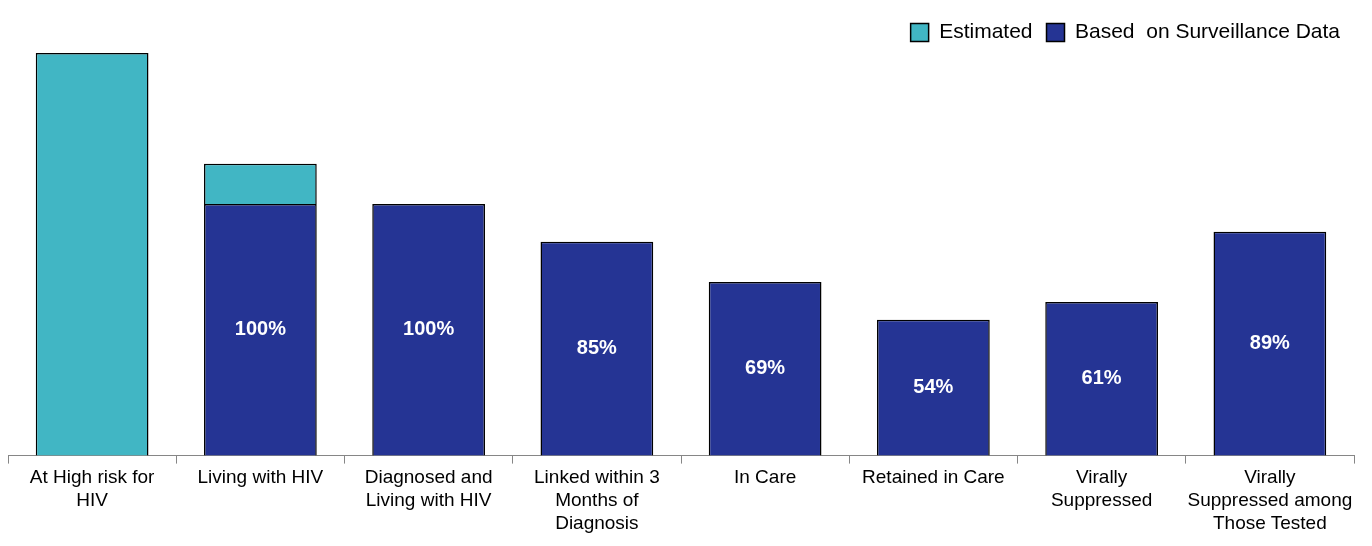 The width and height of the screenshot is (1372, 546). What do you see at coordinates (1270, 499) in the screenshot?
I see `x-tick-label: Virally Suppressed among Those Tested` at bounding box center [1270, 499].